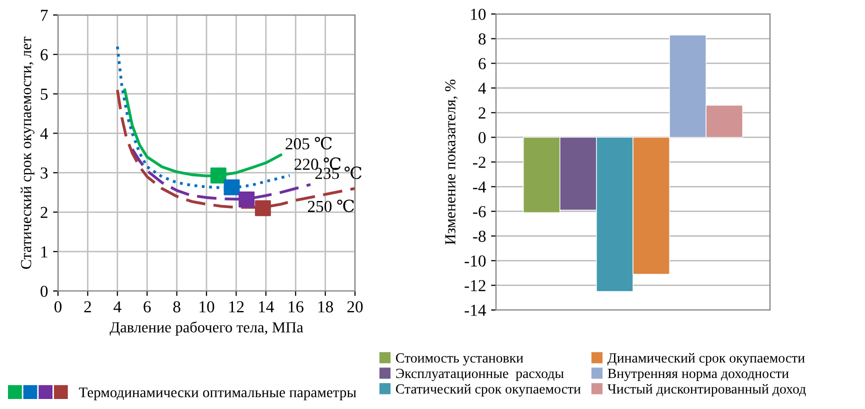 The width and height of the screenshot is (865, 409). I want to click on x-tick-label: 20, so click(355, 306).